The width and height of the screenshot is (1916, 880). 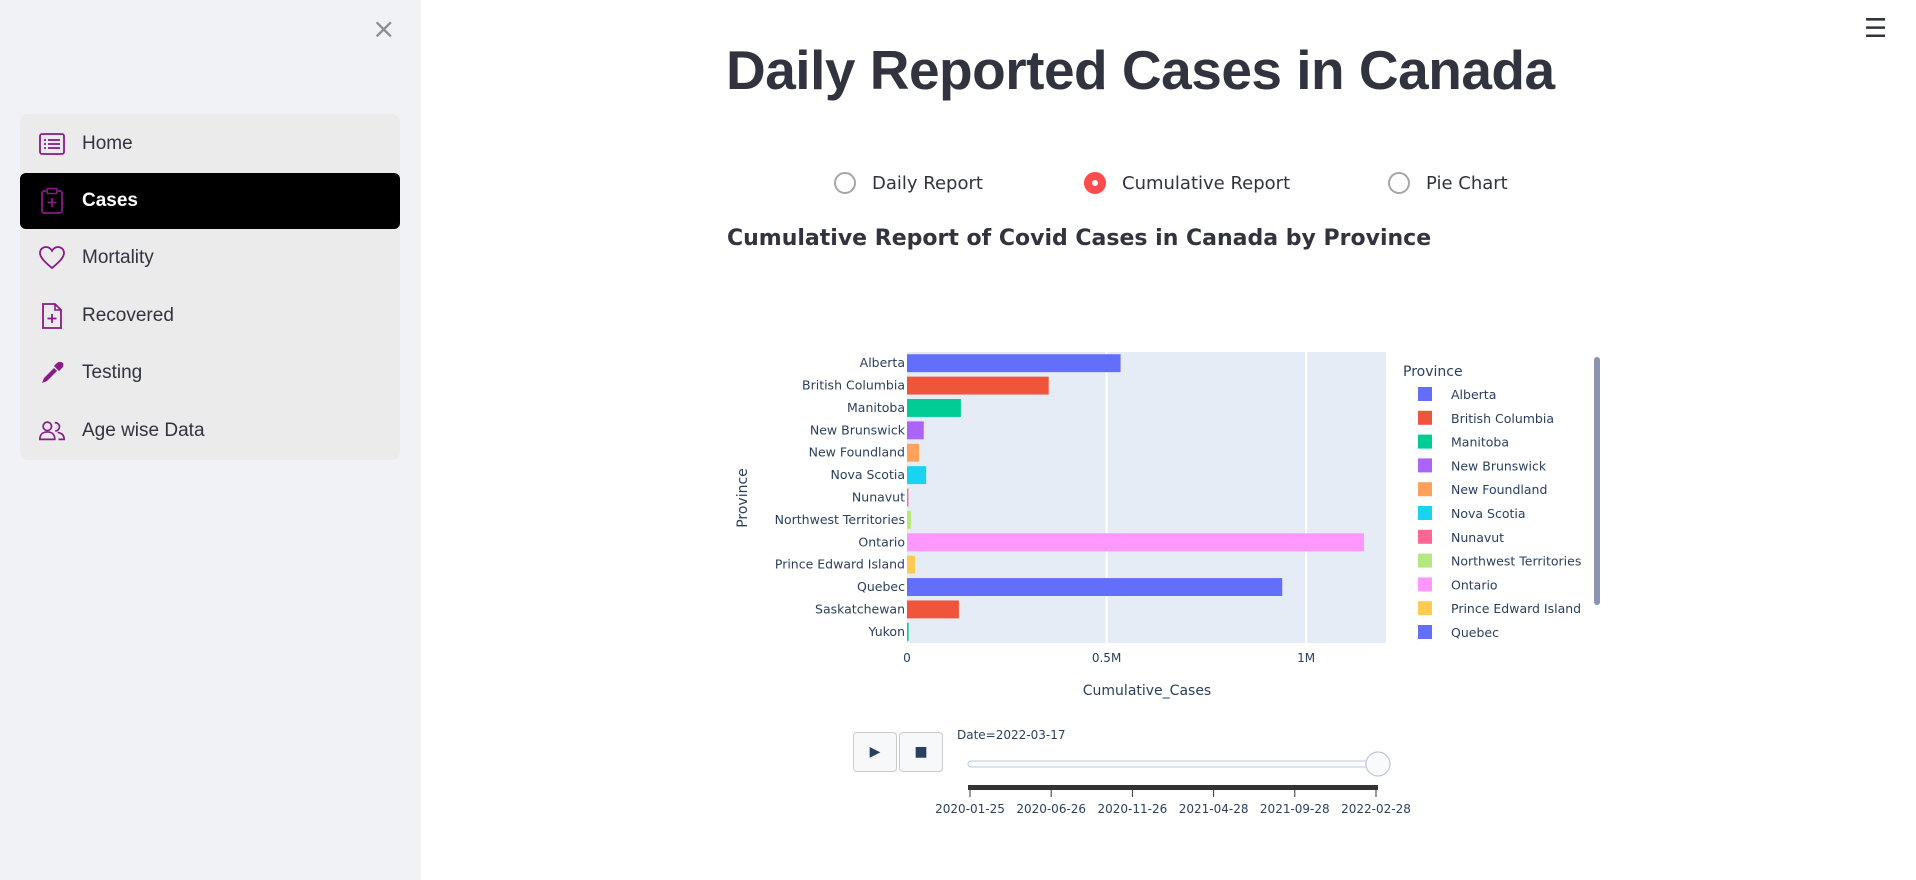 What do you see at coordinates (743, 498) in the screenshot?
I see `y-axis-label: Province` at bounding box center [743, 498].